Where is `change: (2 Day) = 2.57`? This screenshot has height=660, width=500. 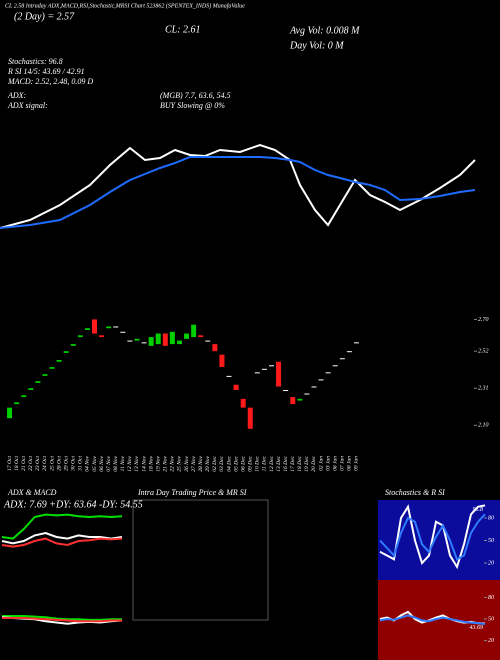 change: (2 Day) = 2.57 is located at coordinates (44, 16).